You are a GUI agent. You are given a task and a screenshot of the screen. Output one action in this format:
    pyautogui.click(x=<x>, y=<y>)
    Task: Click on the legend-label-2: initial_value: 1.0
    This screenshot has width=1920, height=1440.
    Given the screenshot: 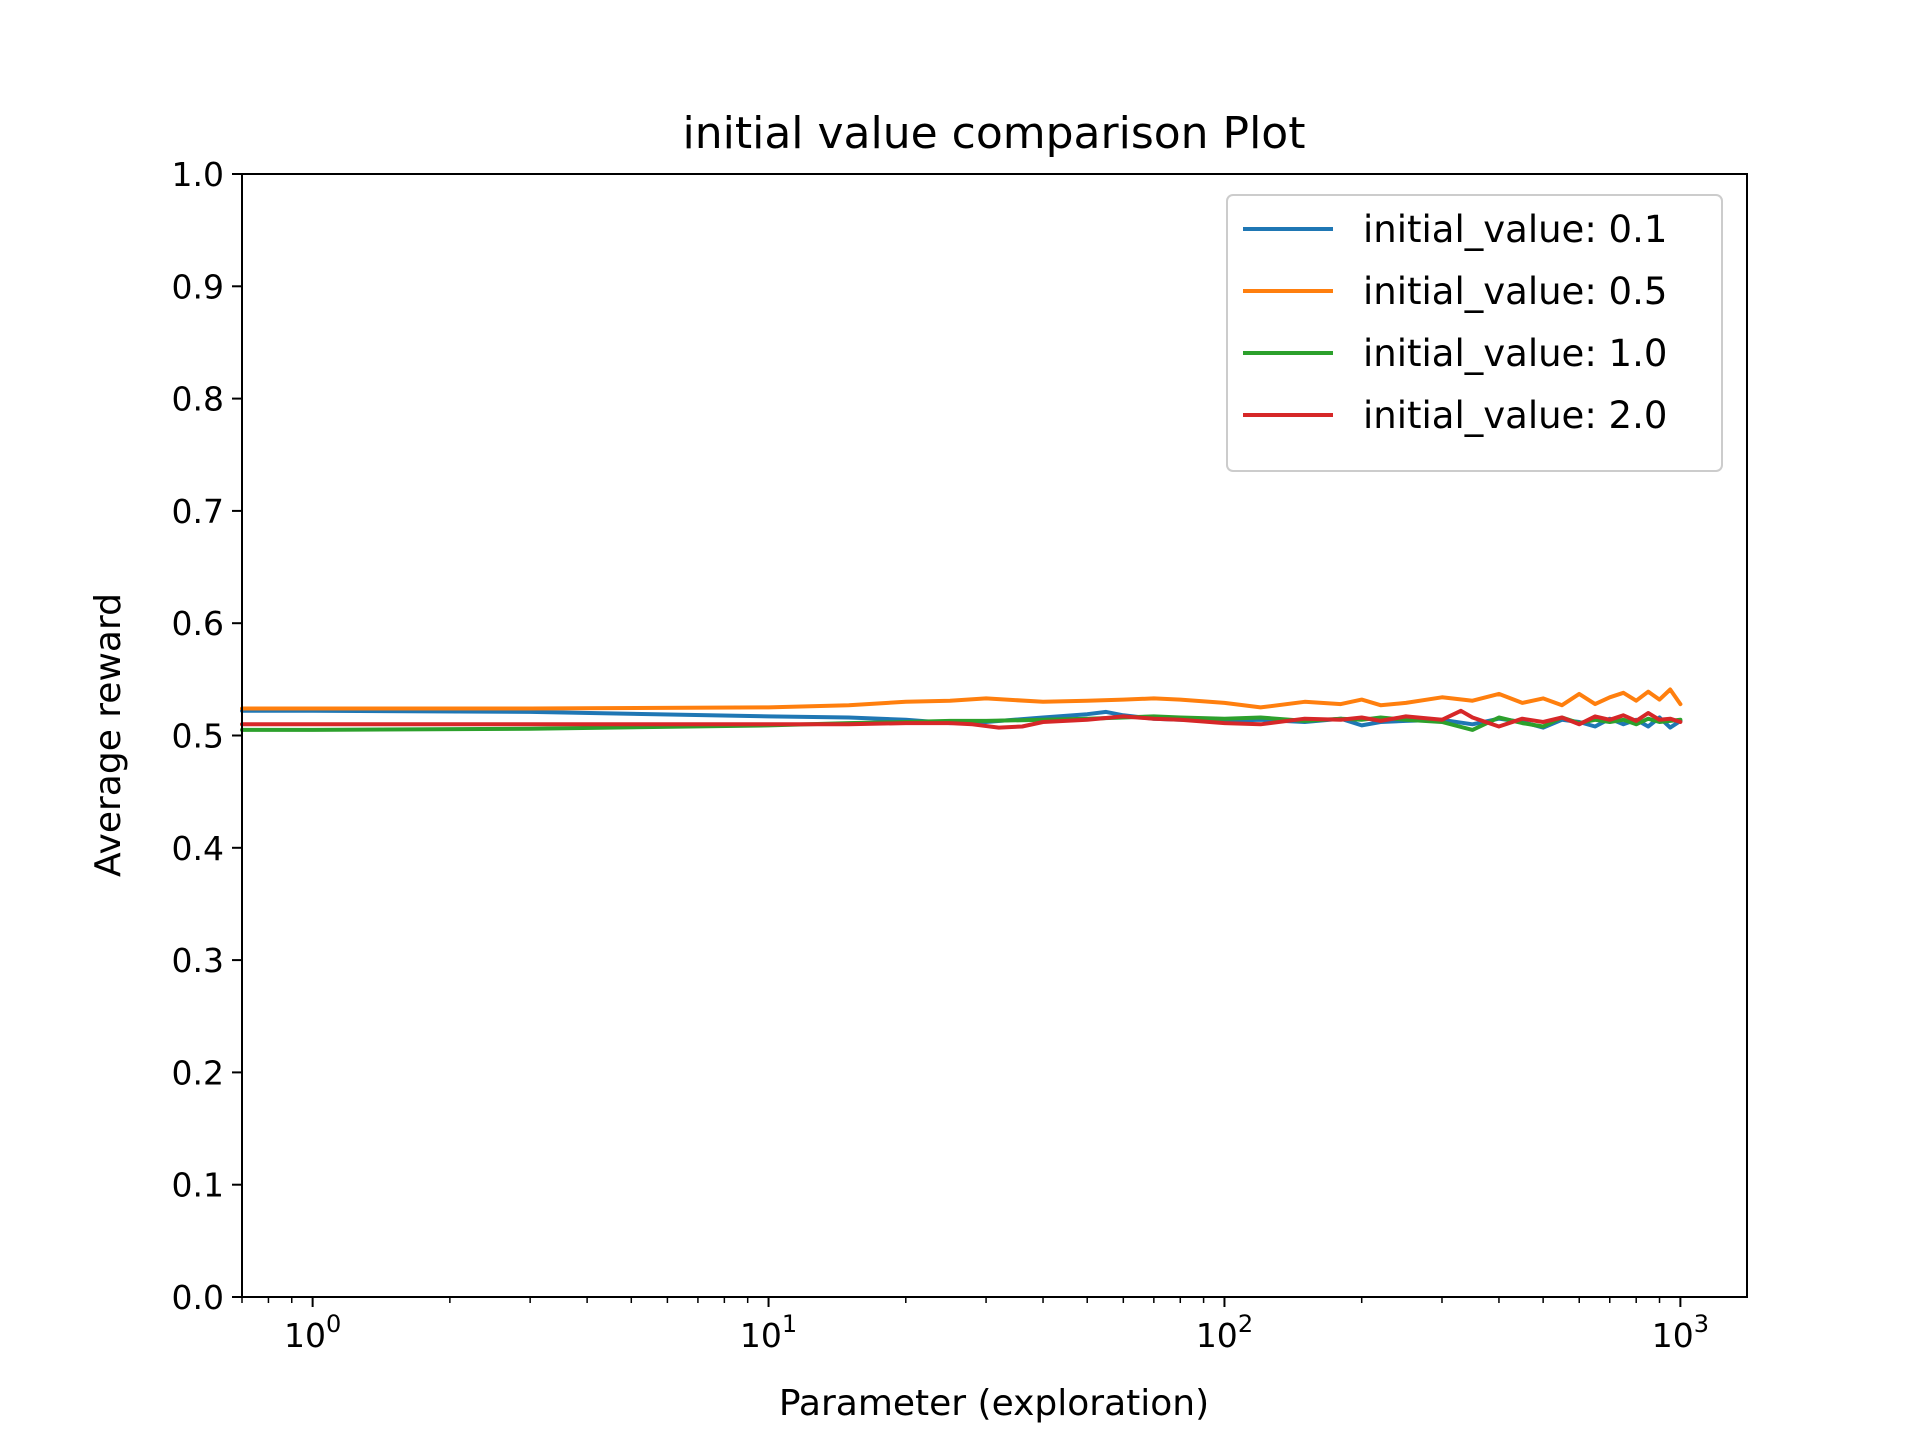 What is the action you would take?
    pyautogui.click(x=1515, y=353)
    